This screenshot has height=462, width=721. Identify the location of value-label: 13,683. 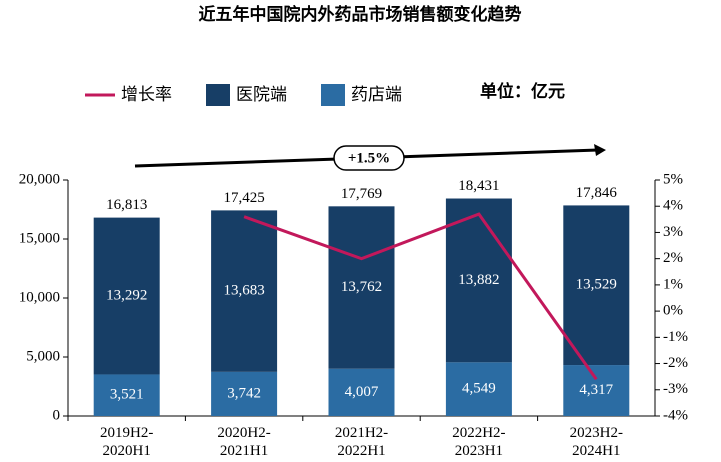
(243, 291).